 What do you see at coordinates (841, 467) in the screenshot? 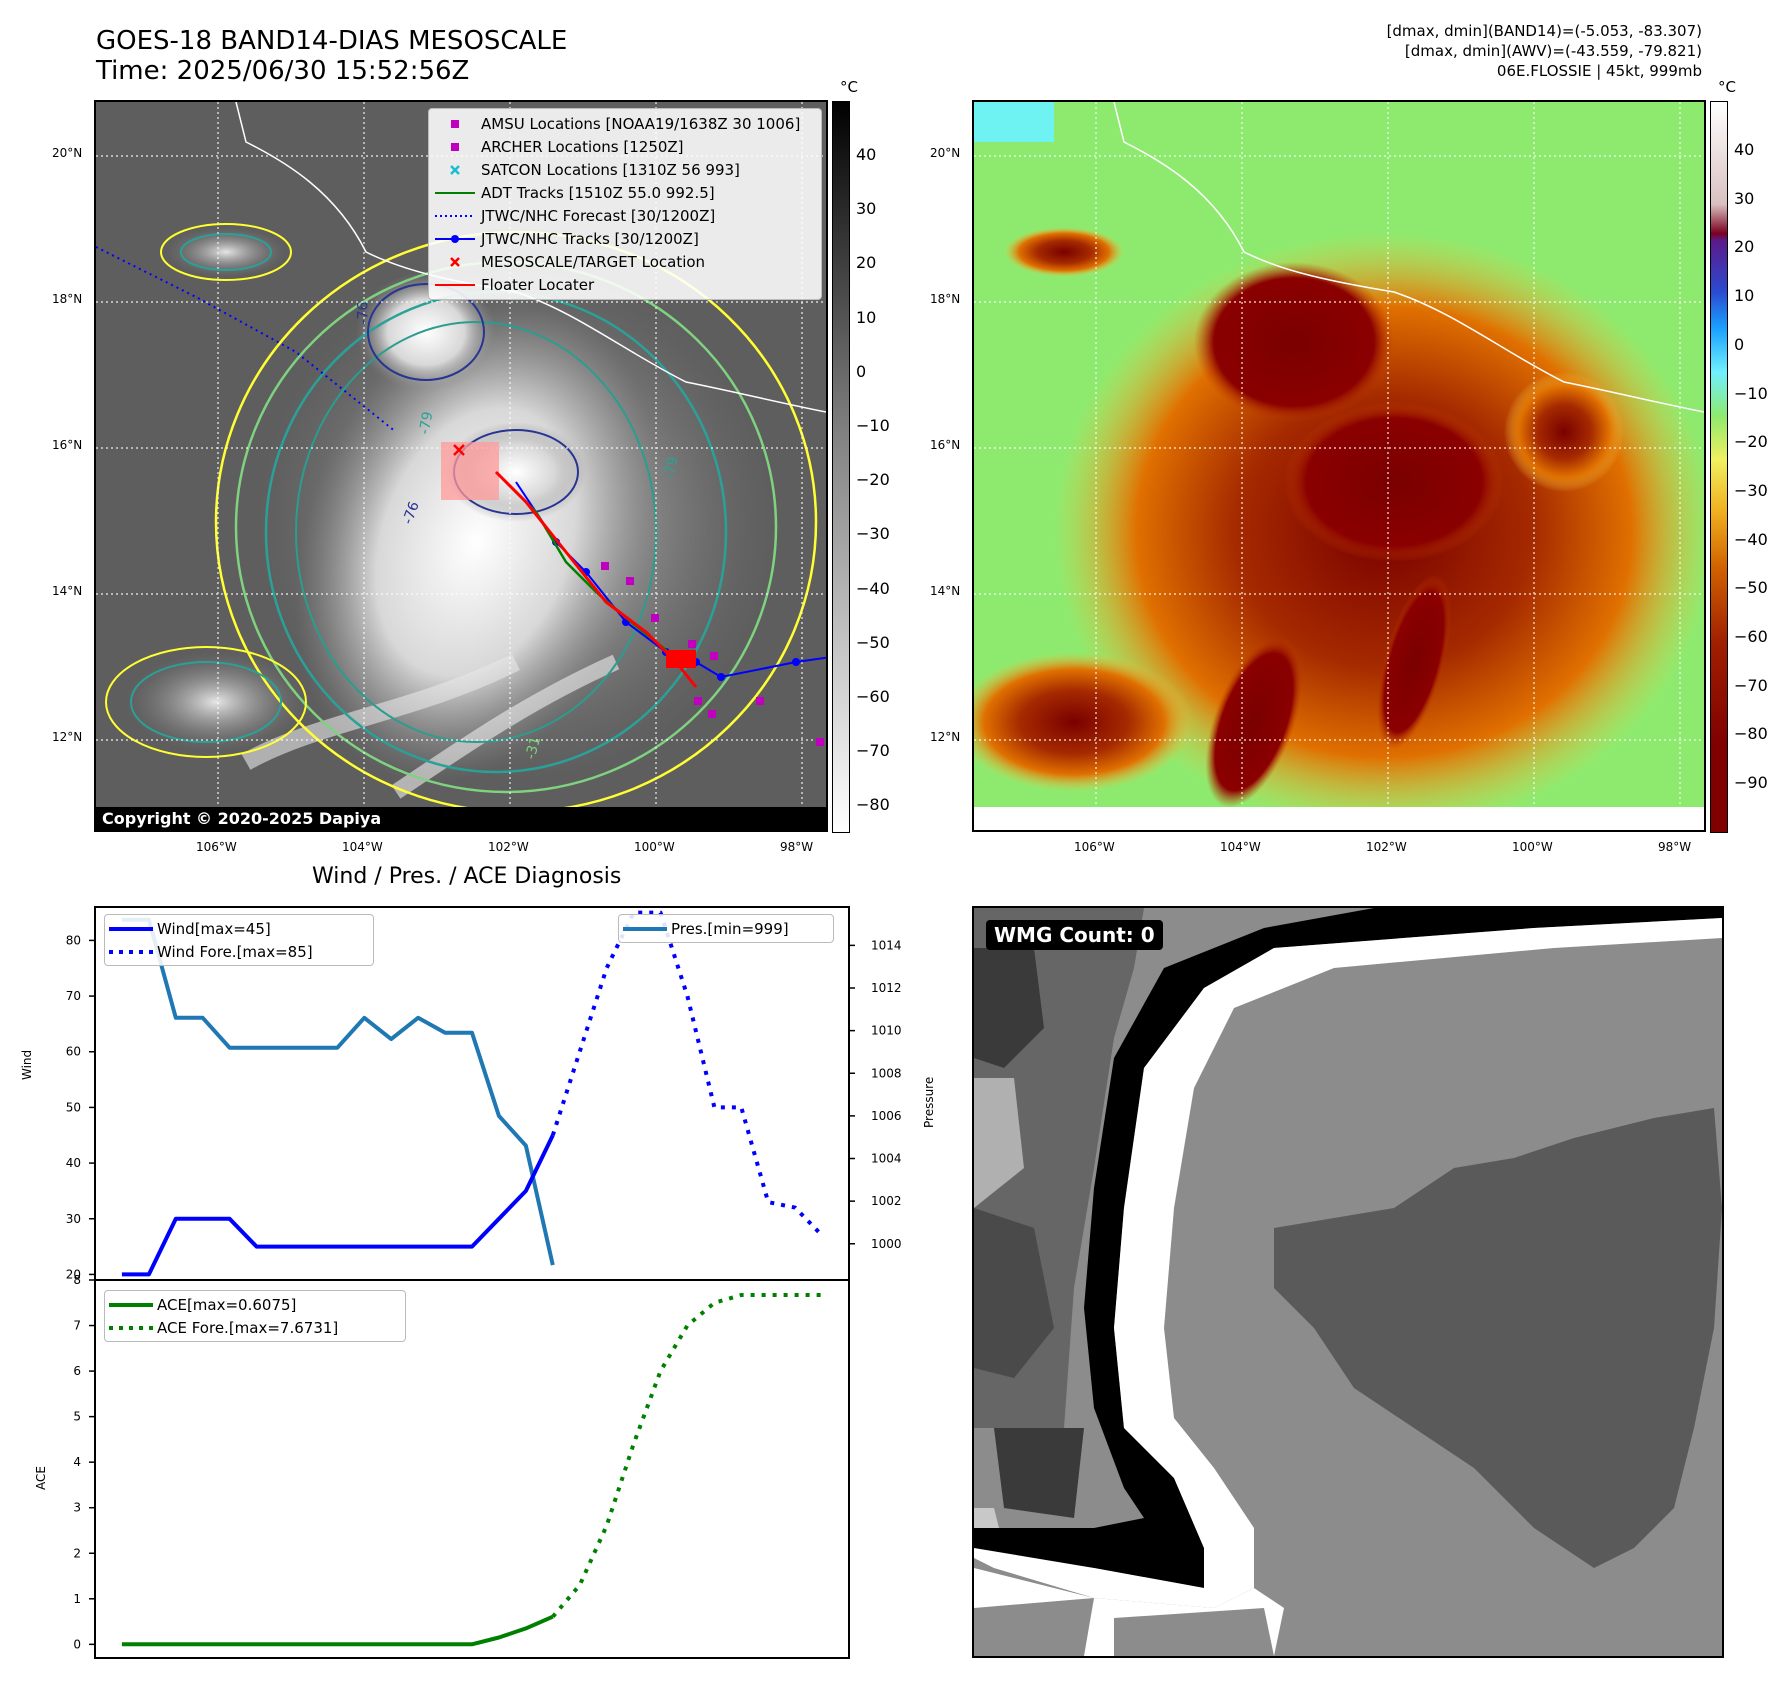
I see `gray-colorbar` at bounding box center [841, 467].